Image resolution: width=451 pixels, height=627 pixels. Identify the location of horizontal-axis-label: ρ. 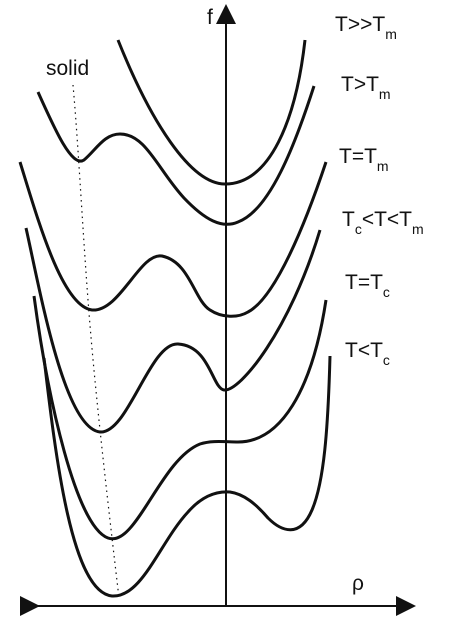
(358, 583).